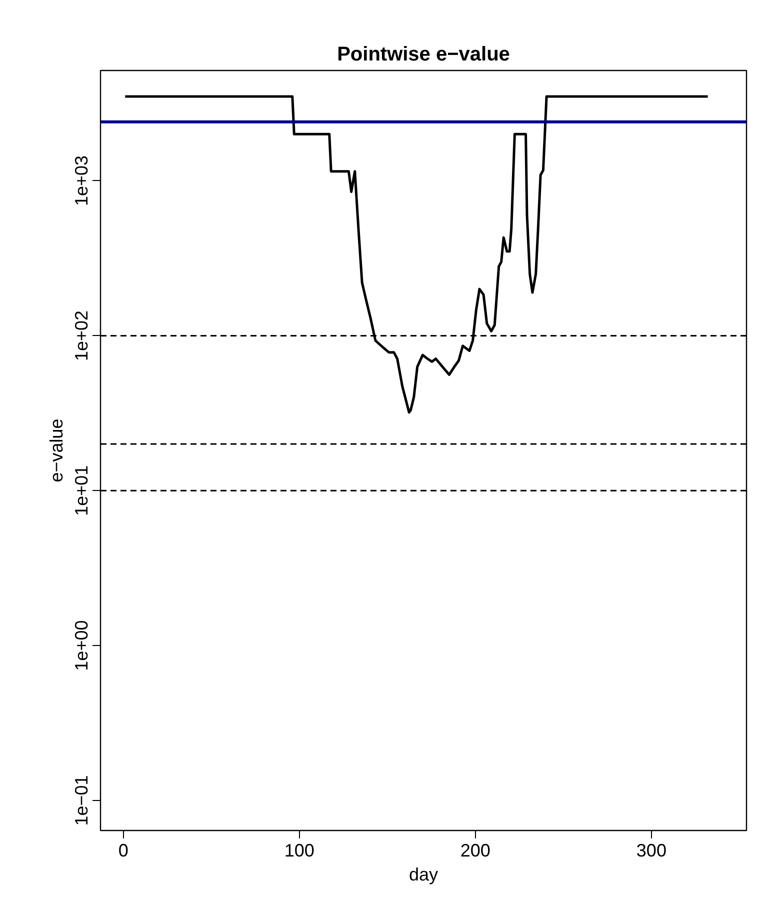  Describe the element at coordinates (123, 850) in the screenshot. I see `x-tick-label: 0` at that location.